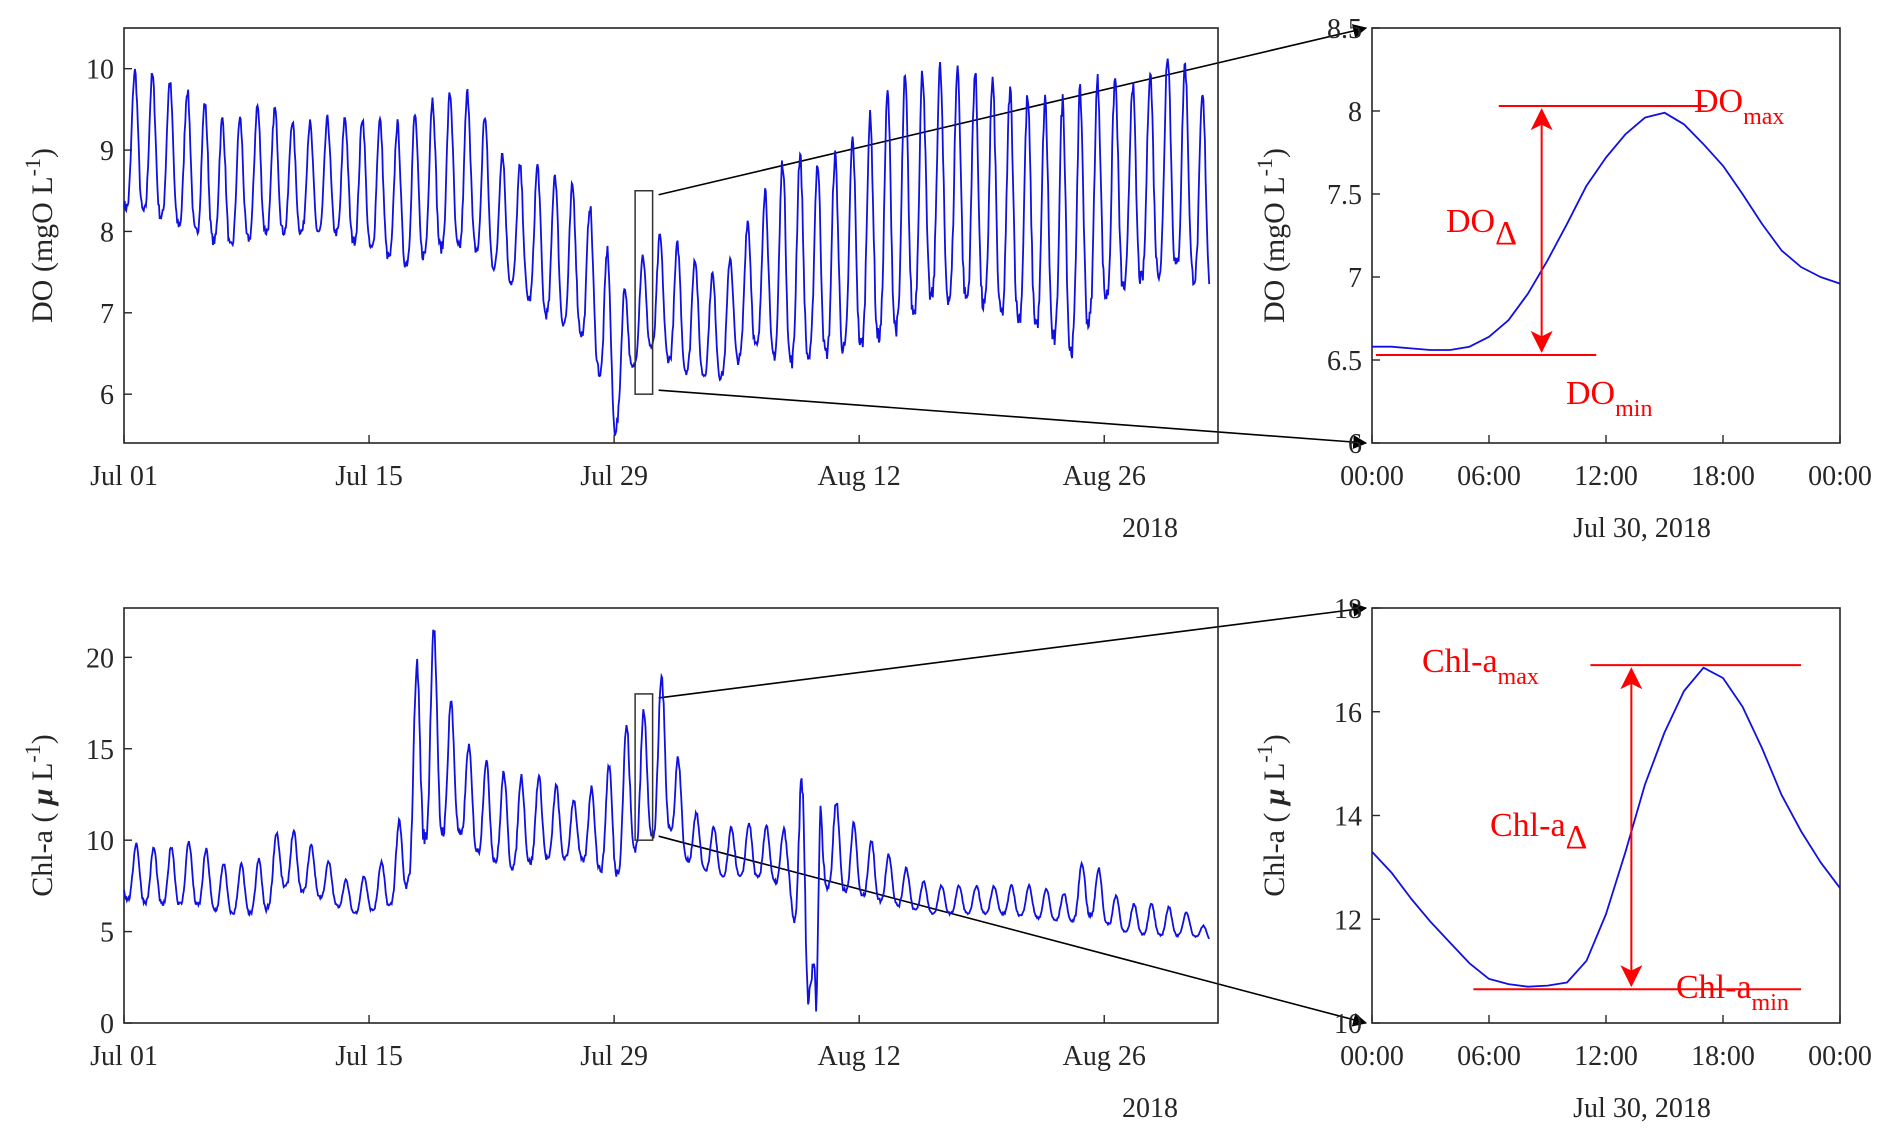  What do you see at coordinates (1344, 195) in the screenshot?
I see `y-tick-label: 7.5` at bounding box center [1344, 195].